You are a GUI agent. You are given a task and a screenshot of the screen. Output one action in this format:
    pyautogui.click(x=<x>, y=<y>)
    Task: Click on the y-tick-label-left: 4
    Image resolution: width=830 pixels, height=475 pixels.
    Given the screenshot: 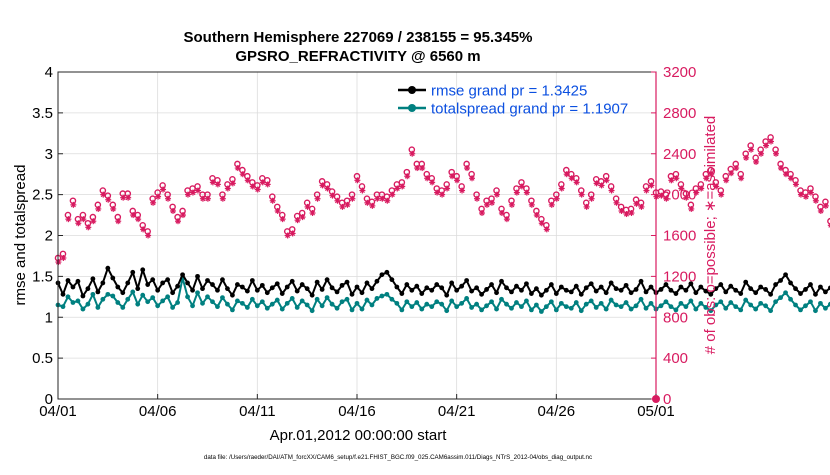 What is the action you would take?
    pyautogui.click(x=49, y=72)
    